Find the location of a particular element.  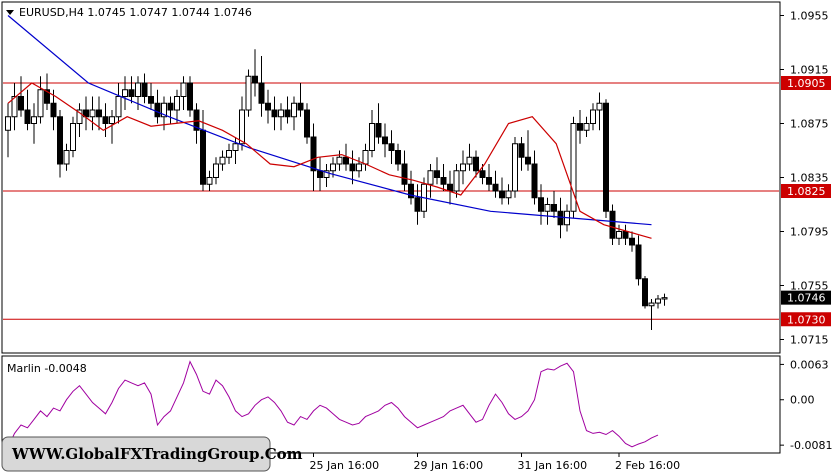

marlin-line is located at coordinates (333, 404).